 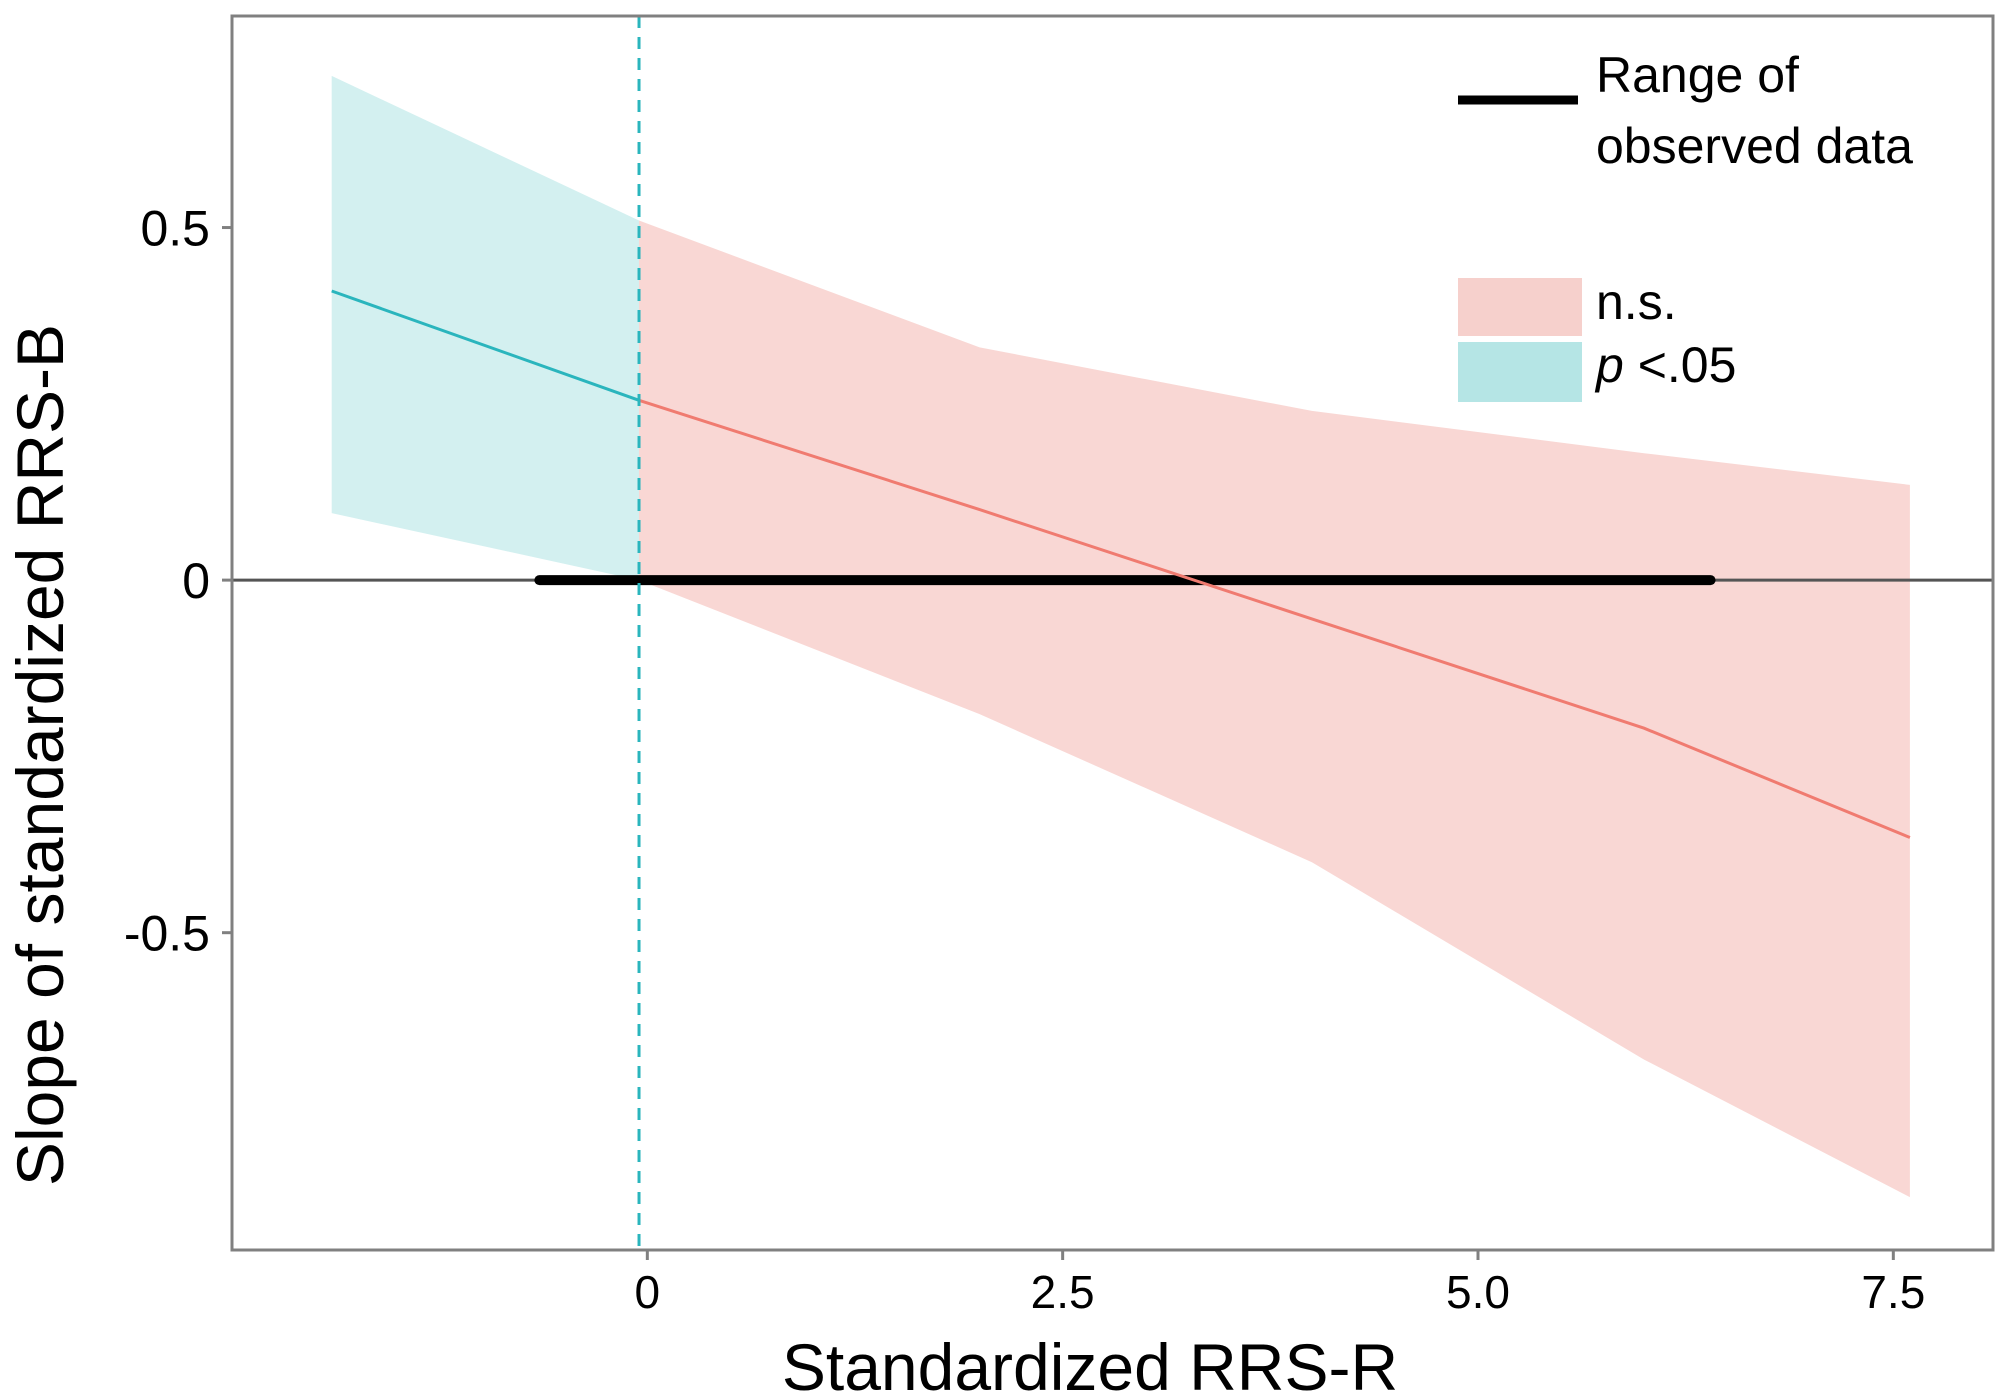 I want to click on x-tick-label: 5.0, so click(x=1478, y=1292).